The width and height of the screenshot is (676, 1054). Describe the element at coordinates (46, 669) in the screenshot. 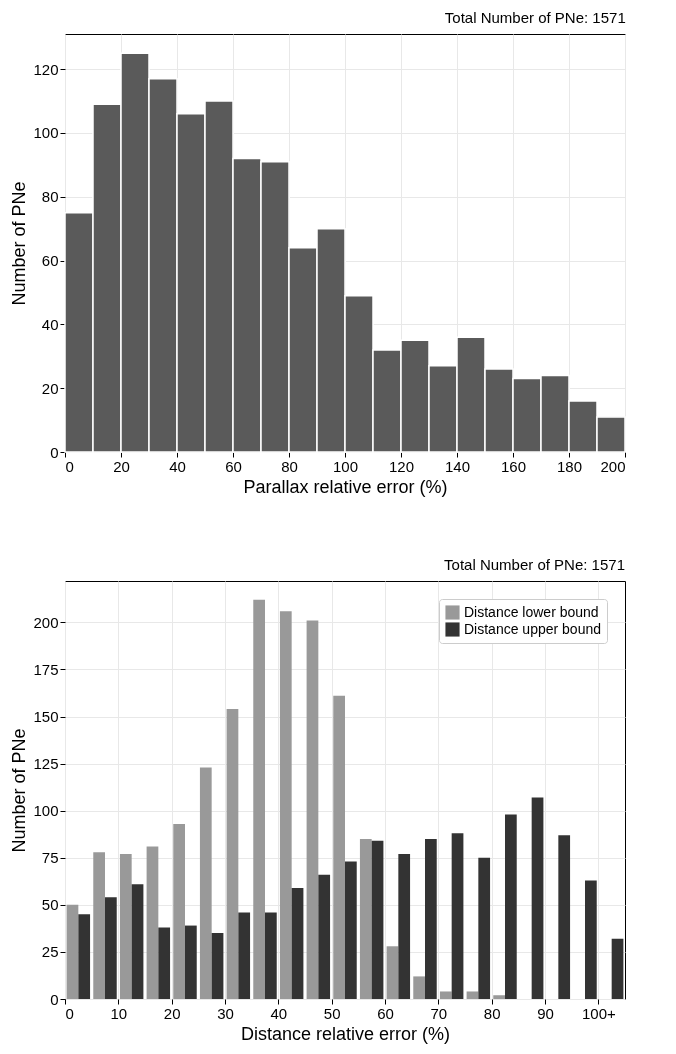

I see `y-tick-label: 175` at that location.